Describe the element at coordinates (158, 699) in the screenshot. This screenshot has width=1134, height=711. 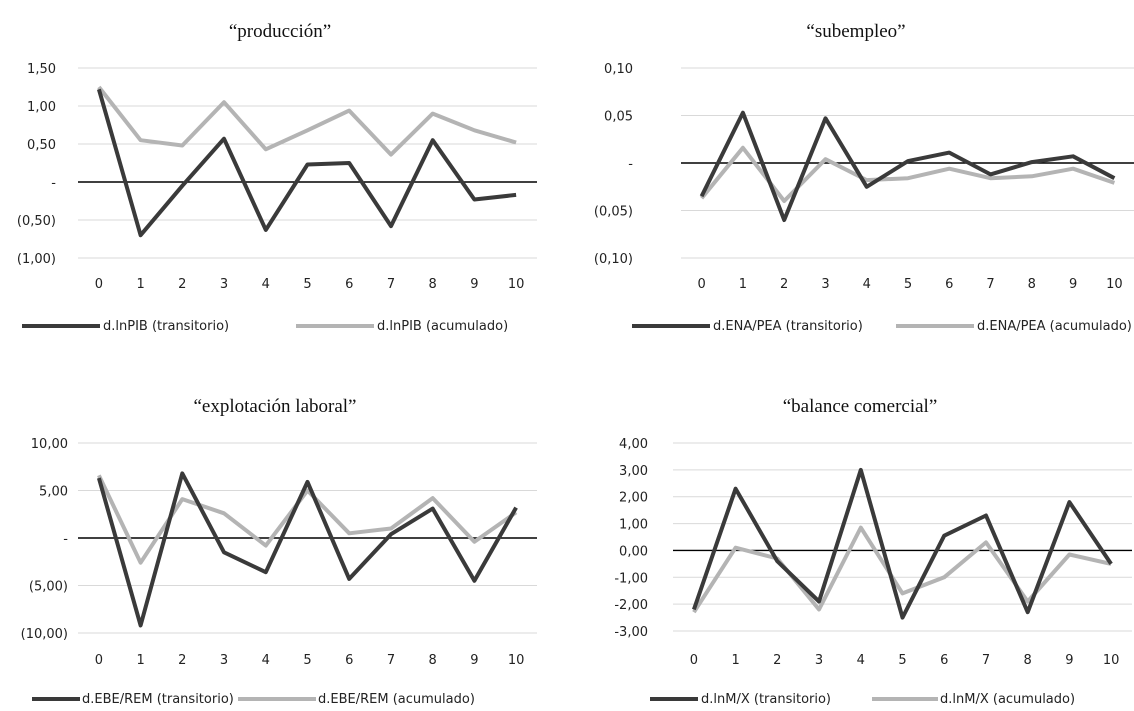
I see `legend-label: d.EBE/REM (transitorio)` at that location.